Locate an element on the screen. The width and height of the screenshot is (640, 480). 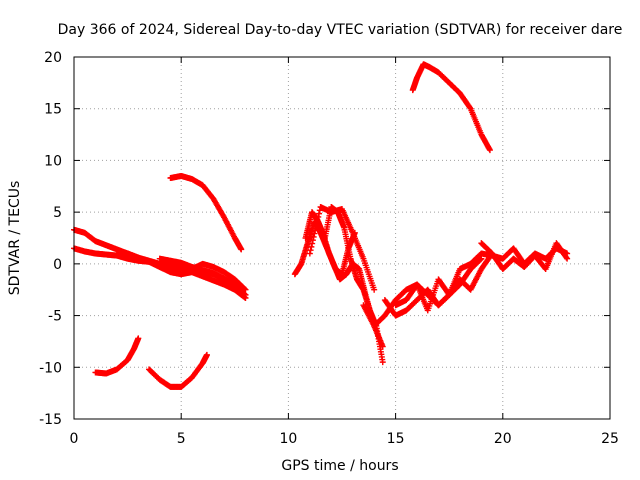
y-tick-label: -10 is located at coordinates (50, 368).